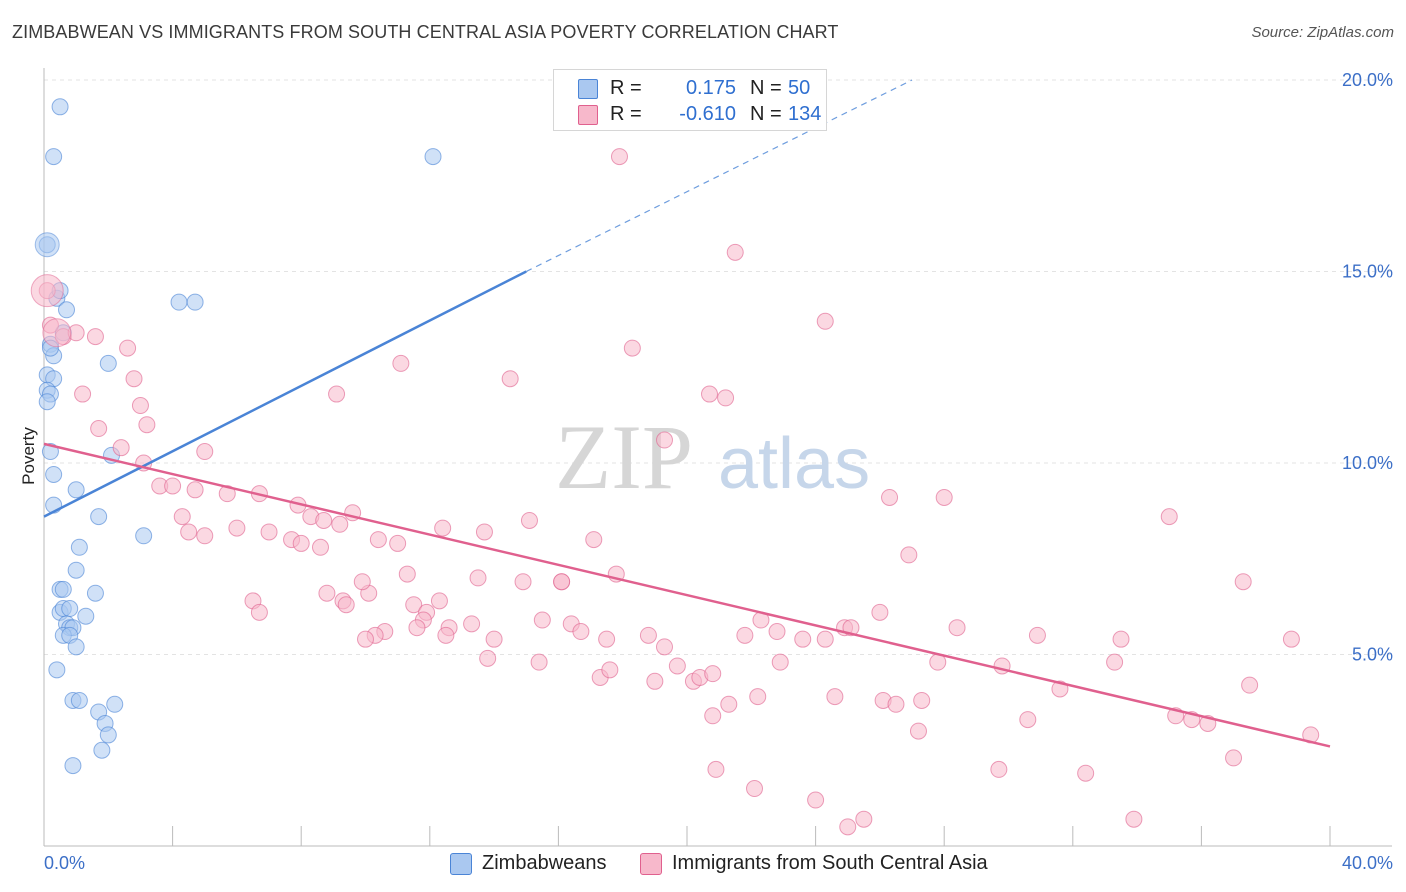  Describe the element at coordinates (588, 89) in the screenshot. I see `legend-swatch-blue` at that location.